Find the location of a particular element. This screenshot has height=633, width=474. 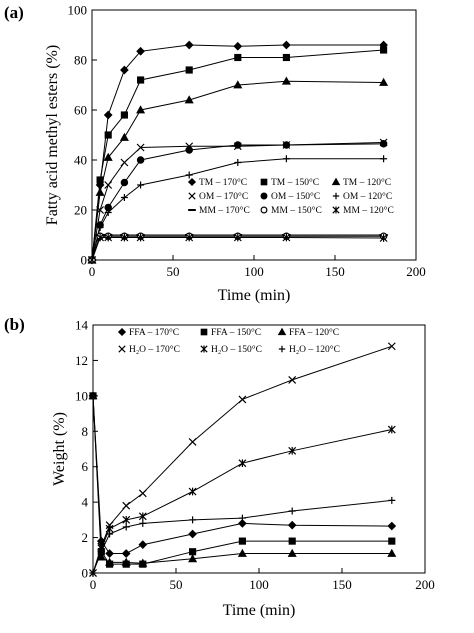

panel-label-a: (a) is located at coordinates (14, 12).